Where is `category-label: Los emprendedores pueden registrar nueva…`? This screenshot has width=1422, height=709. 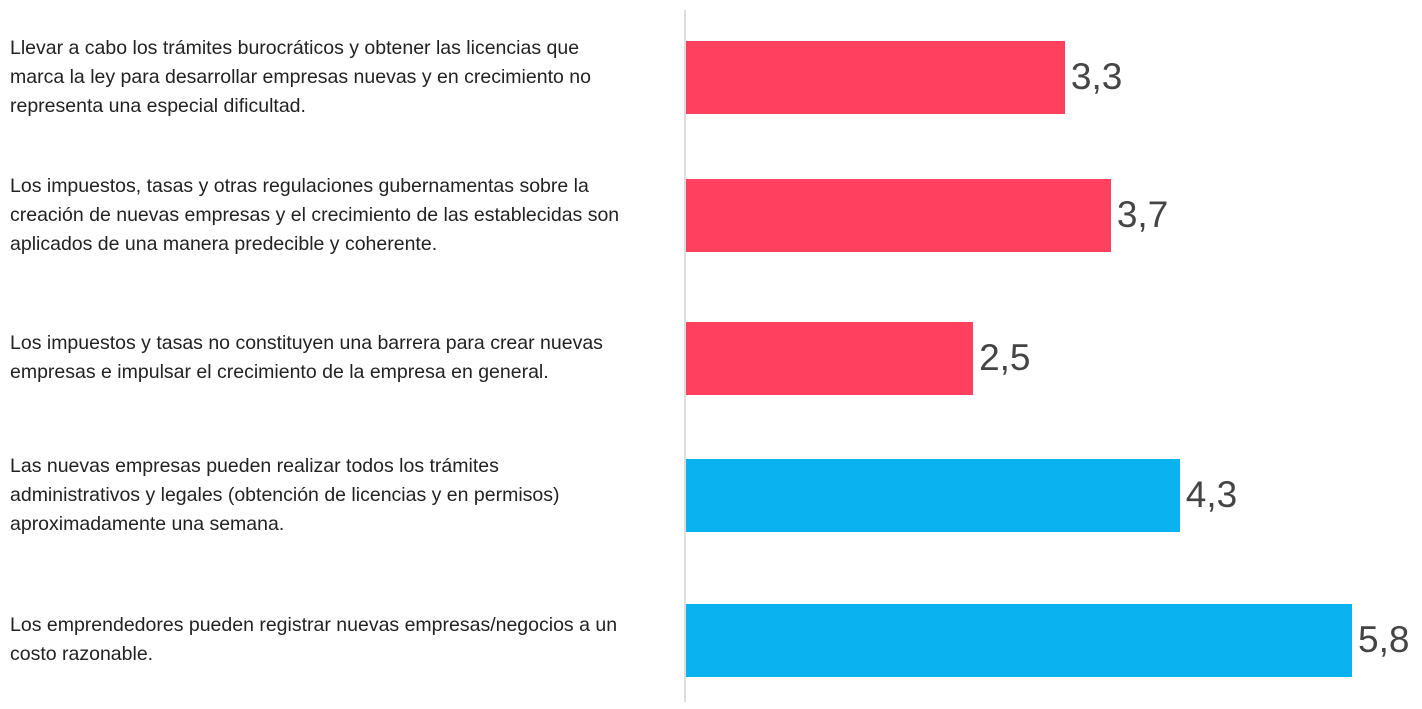 category-label: Los emprendedores pueden registrar nueva… is located at coordinates (314, 639).